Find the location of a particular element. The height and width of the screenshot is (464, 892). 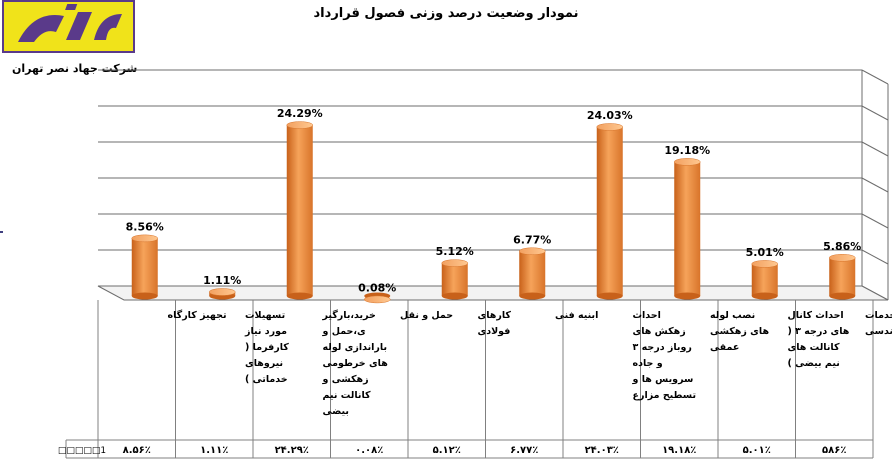

table-value: ۵۸۶٪ is located at coordinates (834, 450).